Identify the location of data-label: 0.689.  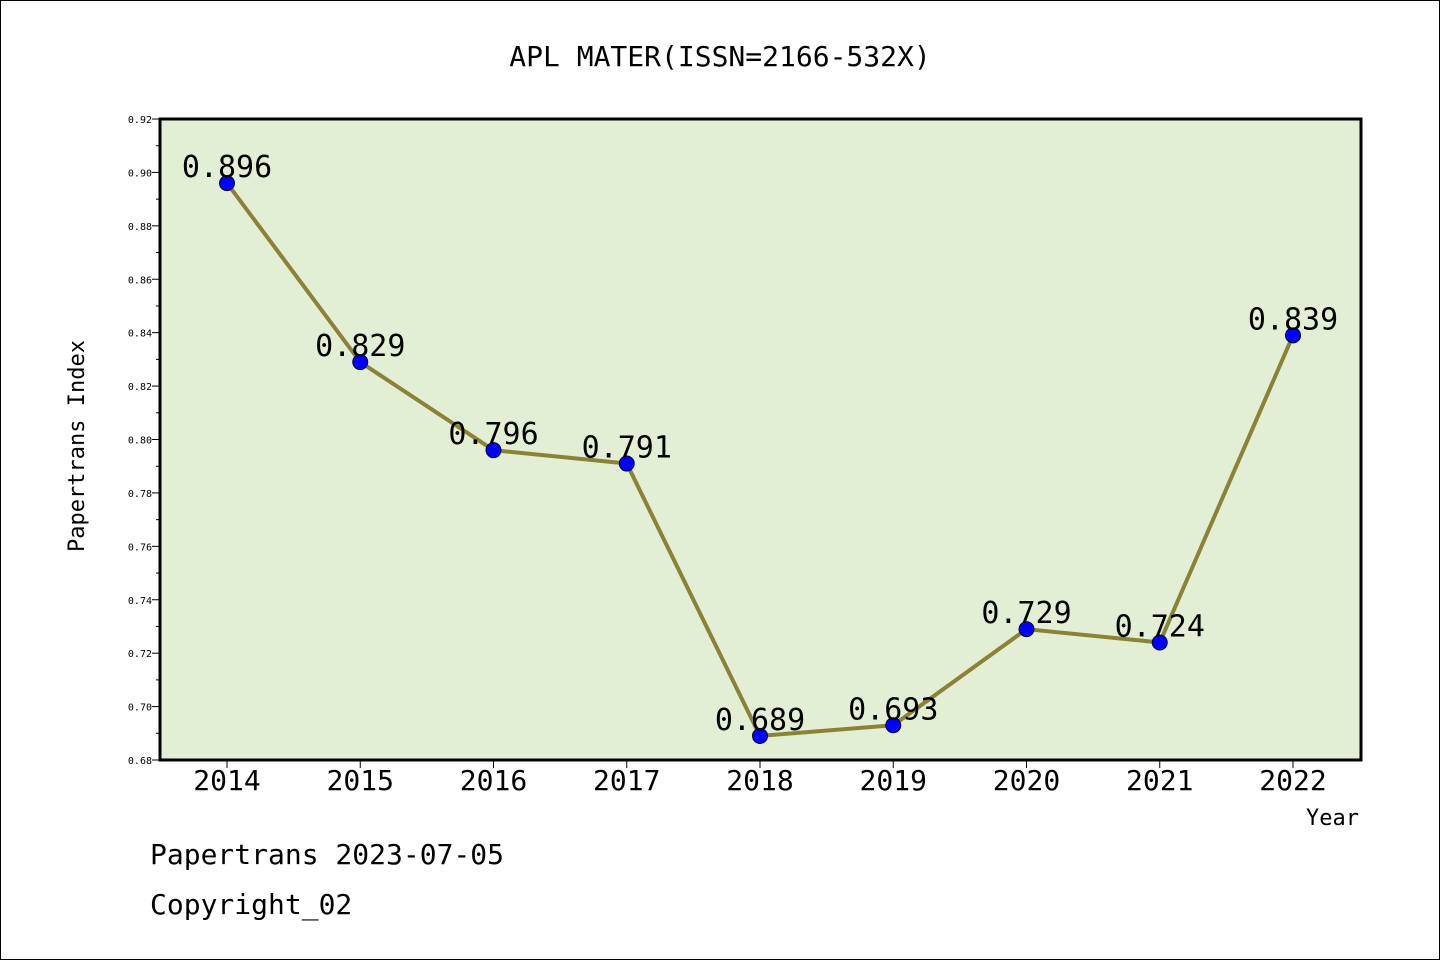
(760, 720).